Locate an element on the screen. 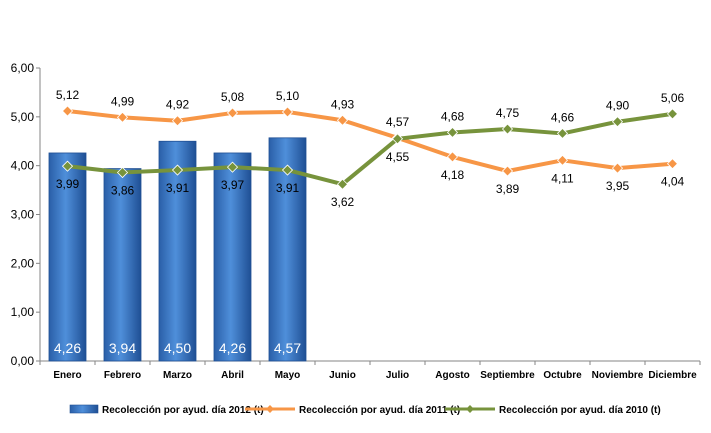 The height and width of the screenshot is (433, 711). y-tick-label: 4,00 is located at coordinates (23, 166).